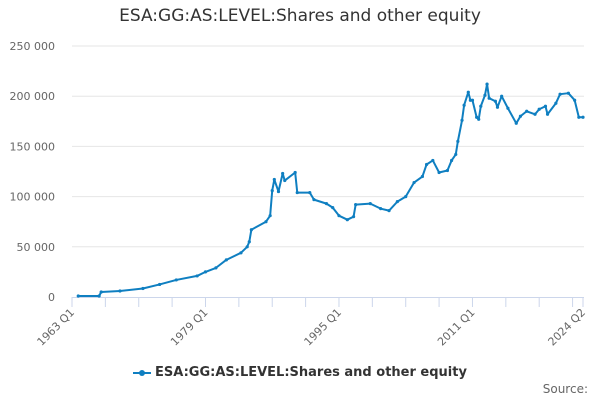 This screenshot has height=400, width=600. Describe the element at coordinates (33, 146) in the screenshot. I see `y-tick-label: 150 000` at that location.